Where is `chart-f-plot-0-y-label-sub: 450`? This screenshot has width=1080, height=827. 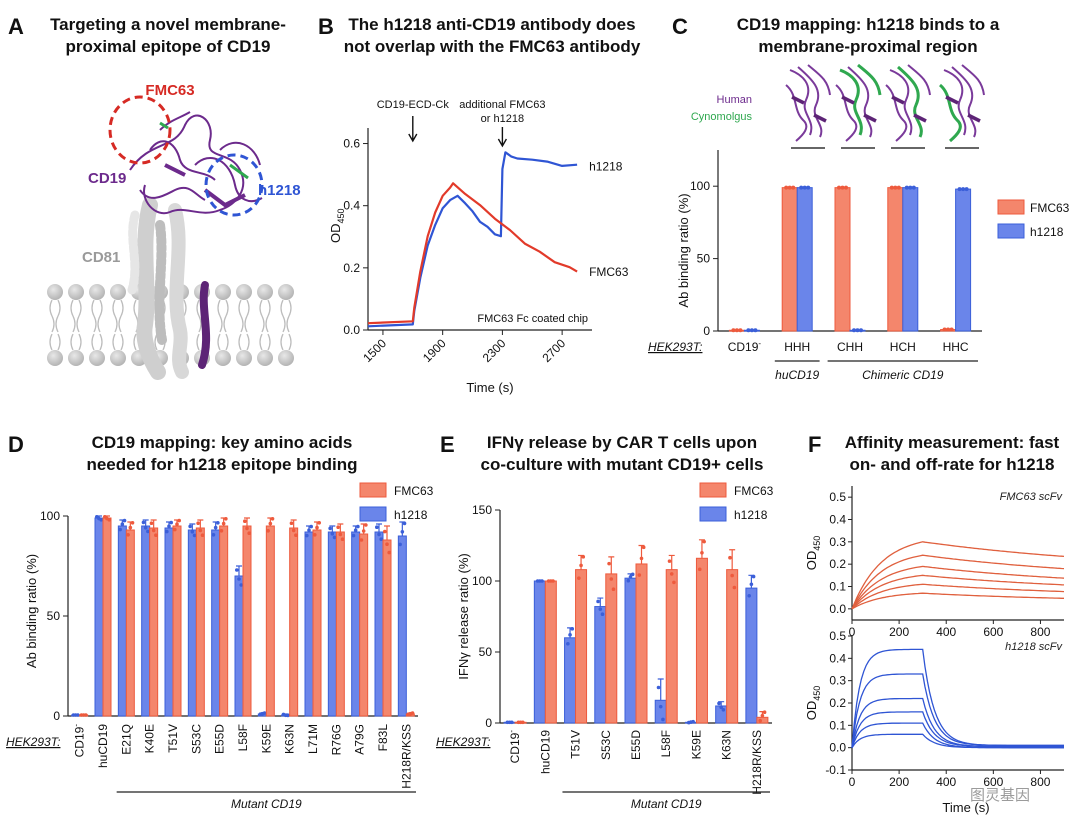 chart-f-plot-0-y-label-sub: 450 is located at coordinates (817, 543).